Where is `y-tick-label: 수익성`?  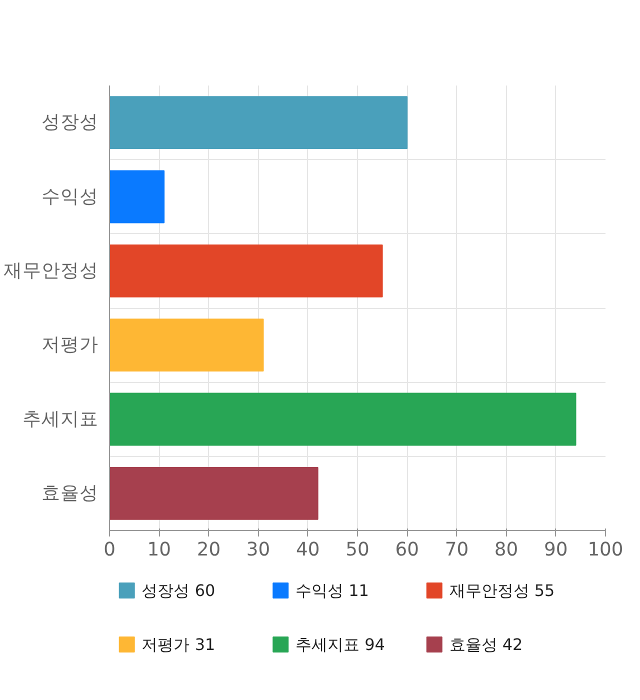
y-tick-label: 수익성 is located at coordinates (70, 197).